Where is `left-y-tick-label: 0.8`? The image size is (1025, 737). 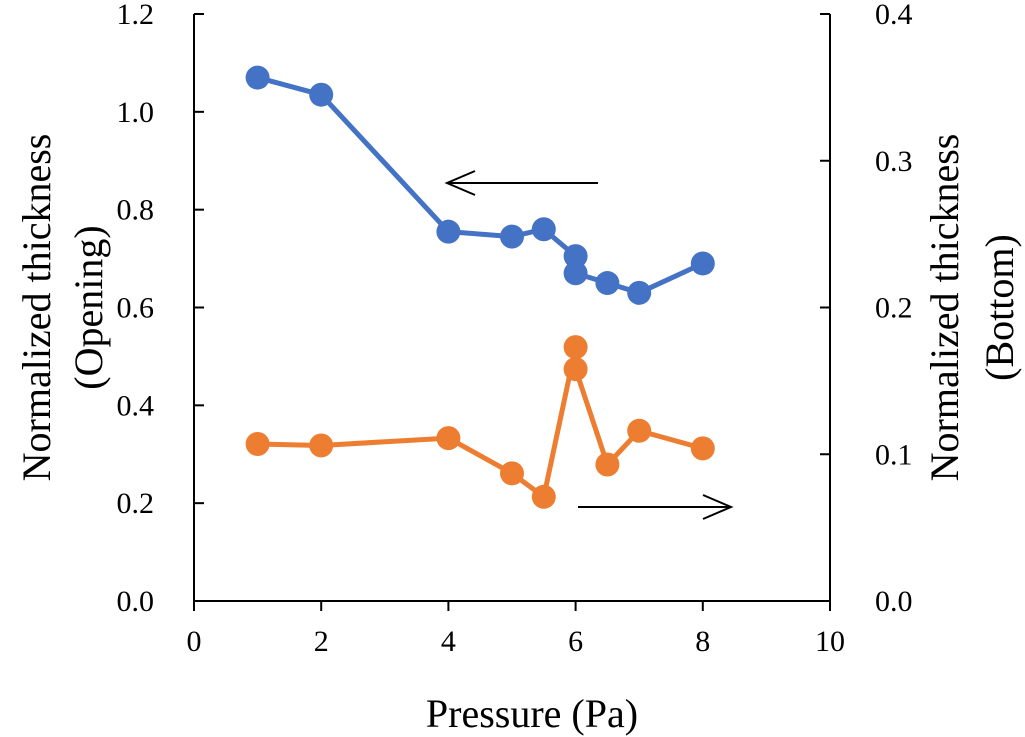
left-y-tick-label: 0.8 is located at coordinates (136, 210).